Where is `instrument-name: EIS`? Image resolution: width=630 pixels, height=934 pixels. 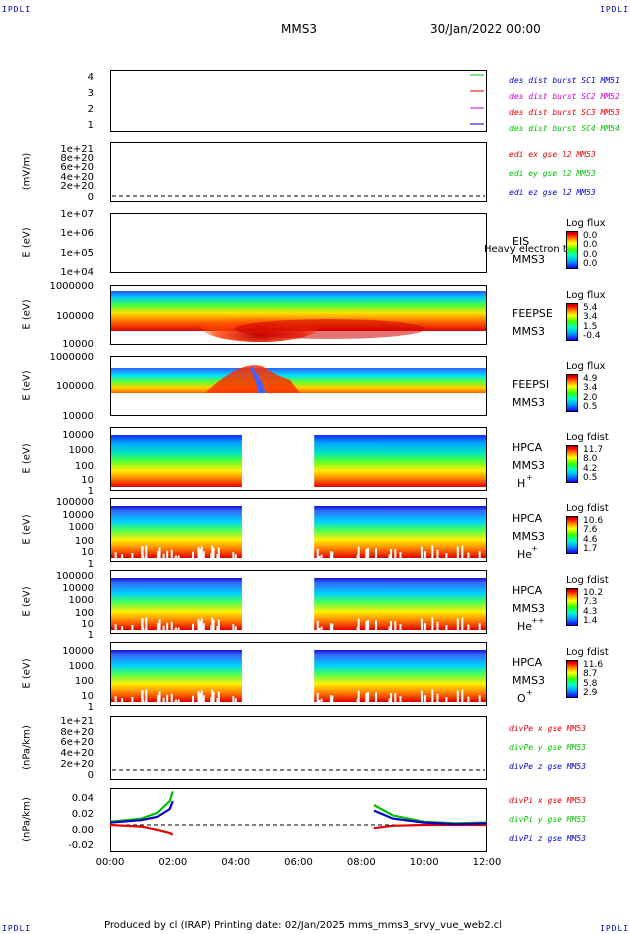
instrument-name: EIS is located at coordinates (521, 241).